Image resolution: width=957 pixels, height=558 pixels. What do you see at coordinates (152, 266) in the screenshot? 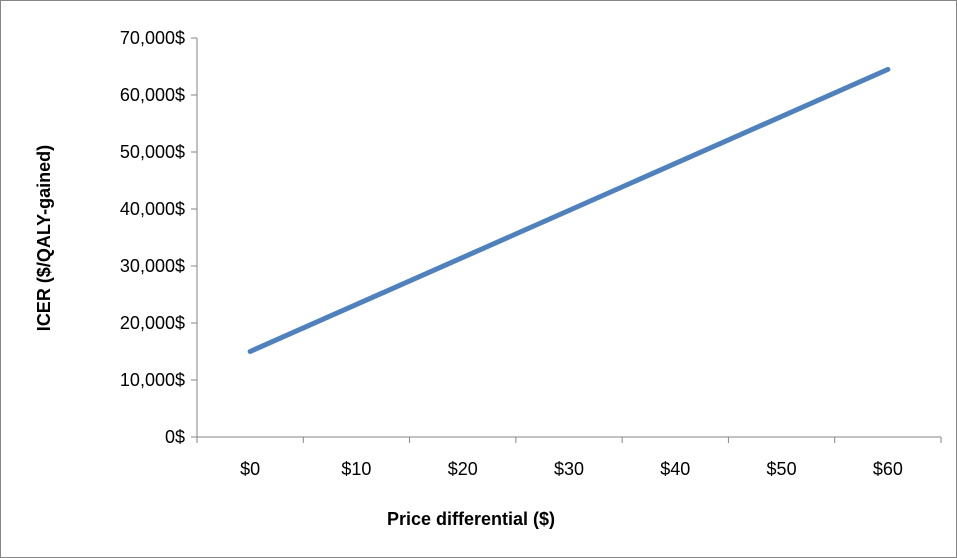
I see `y-tick-label: 30,000$` at bounding box center [152, 266].